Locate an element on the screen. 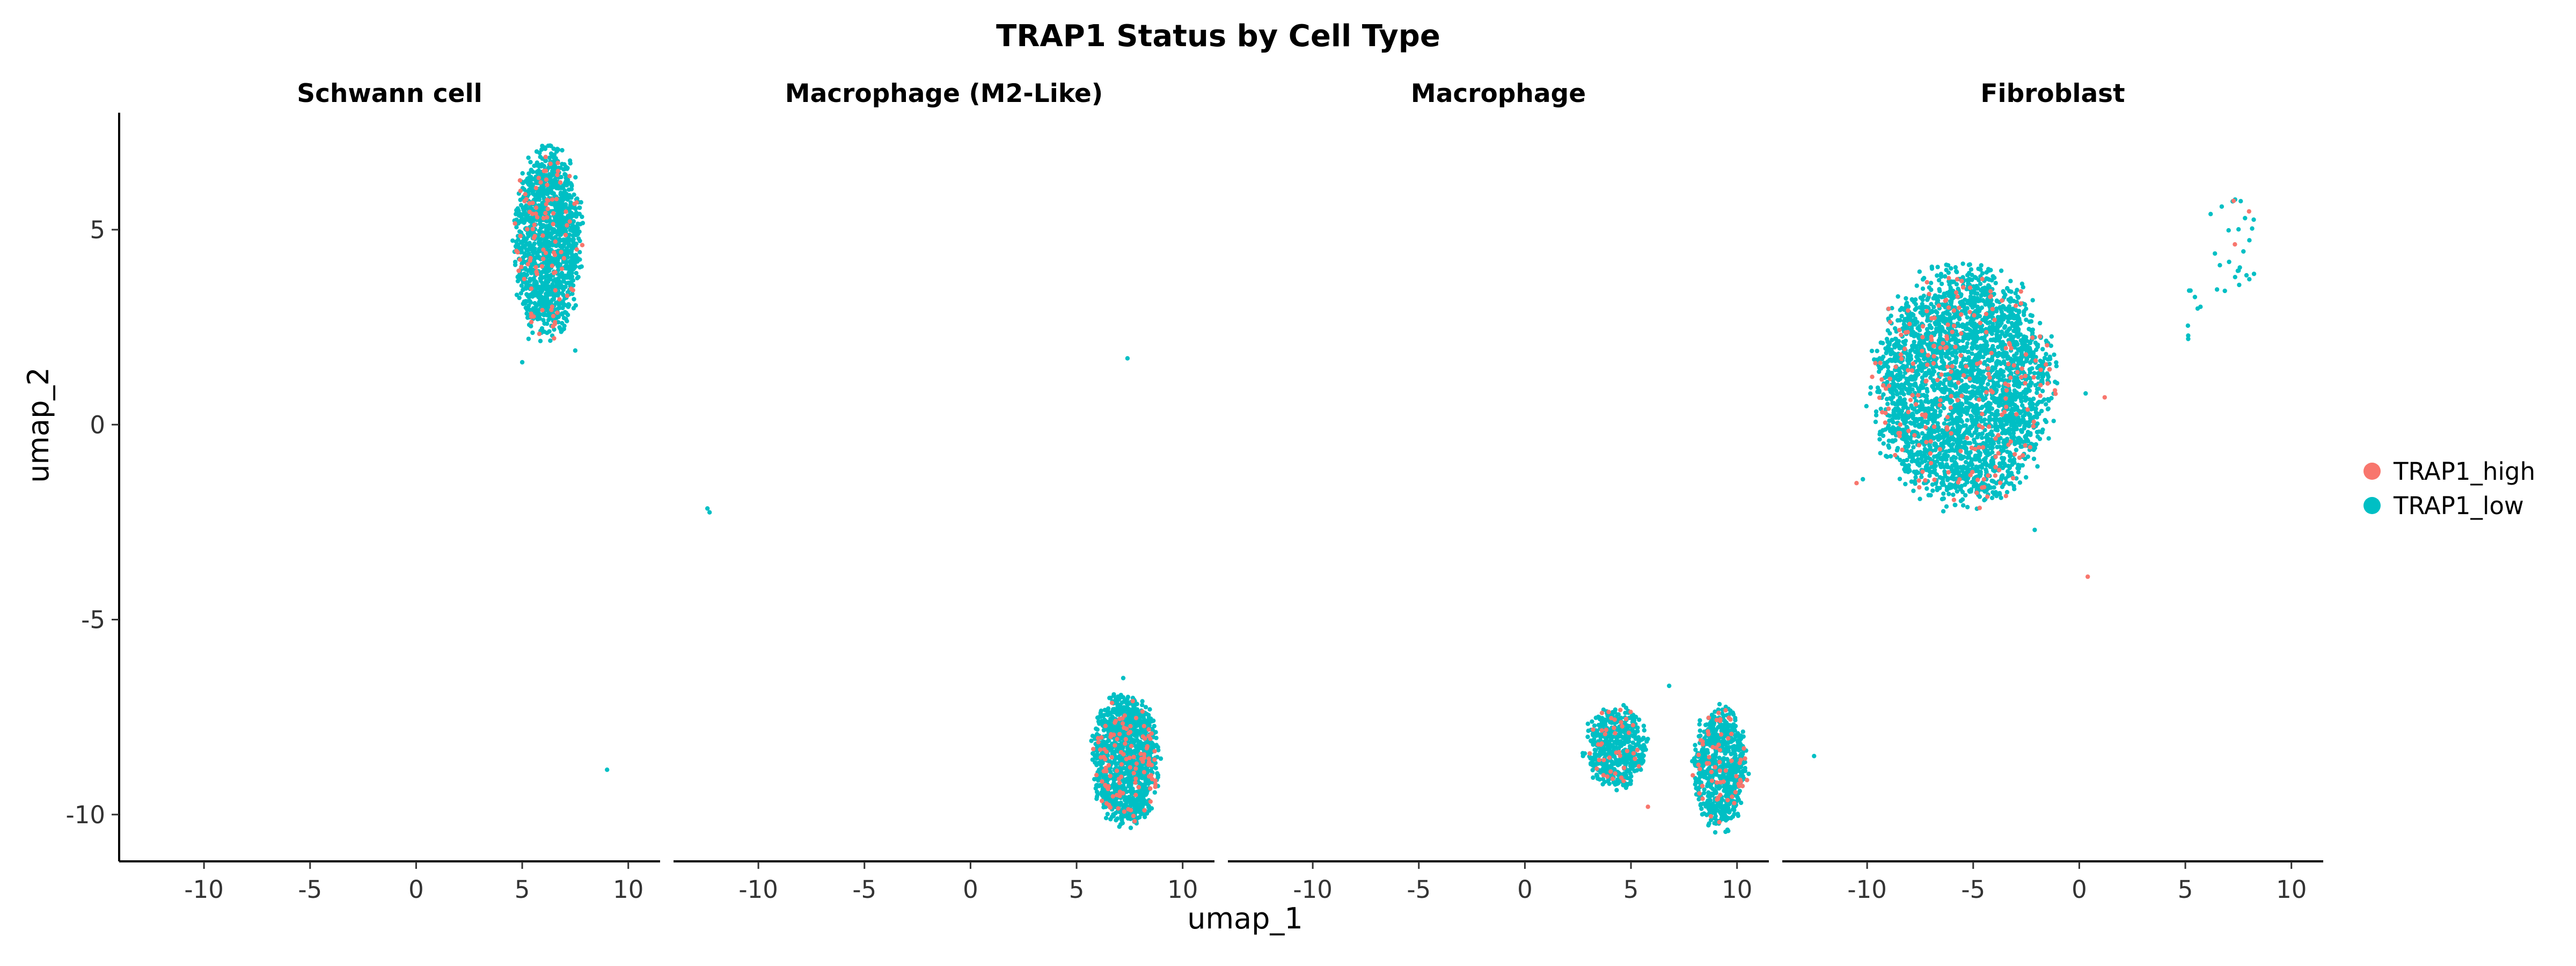 The width and height of the screenshot is (2576, 966). facet-strip-label: Macrophage is located at coordinates (1498, 93).